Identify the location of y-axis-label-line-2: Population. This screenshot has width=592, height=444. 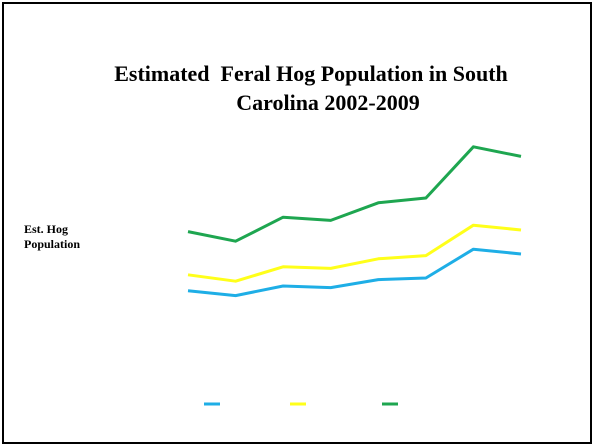
(52, 244).